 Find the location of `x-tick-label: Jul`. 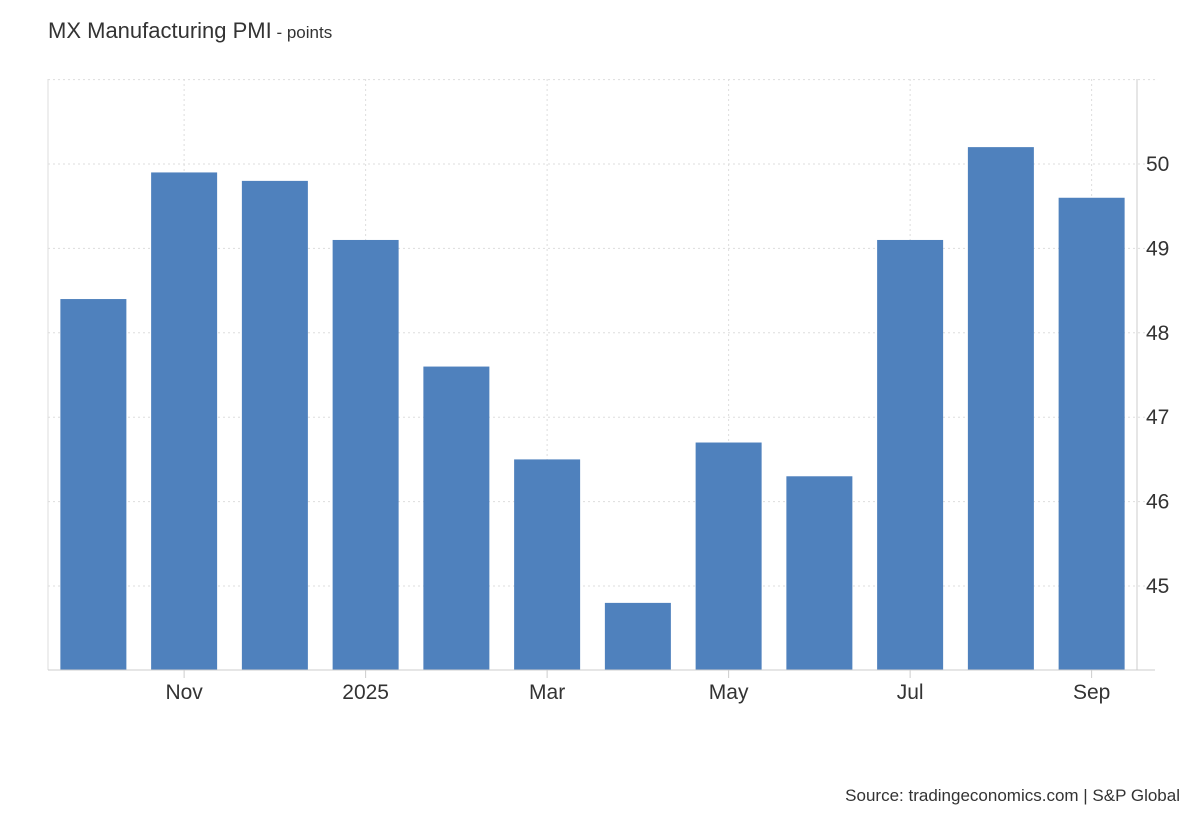

x-tick-label: Jul is located at coordinates (910, 692).